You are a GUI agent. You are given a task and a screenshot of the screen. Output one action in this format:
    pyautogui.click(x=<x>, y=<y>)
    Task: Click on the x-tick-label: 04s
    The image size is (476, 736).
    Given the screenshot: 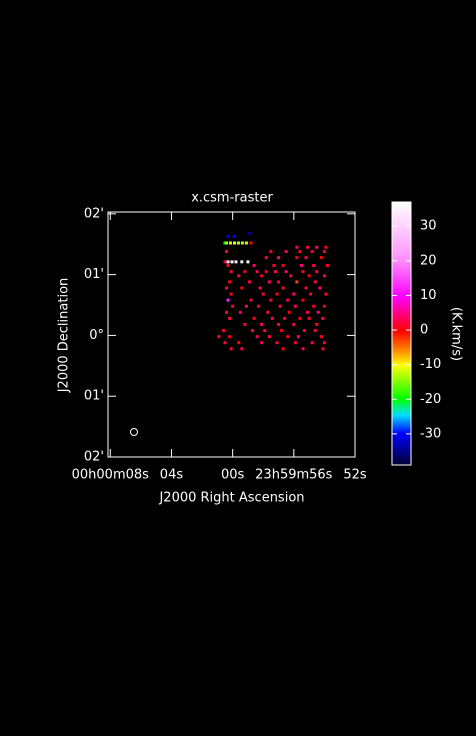 What is the action you would take?
    pyautogui.click(x=172, y=475)
    